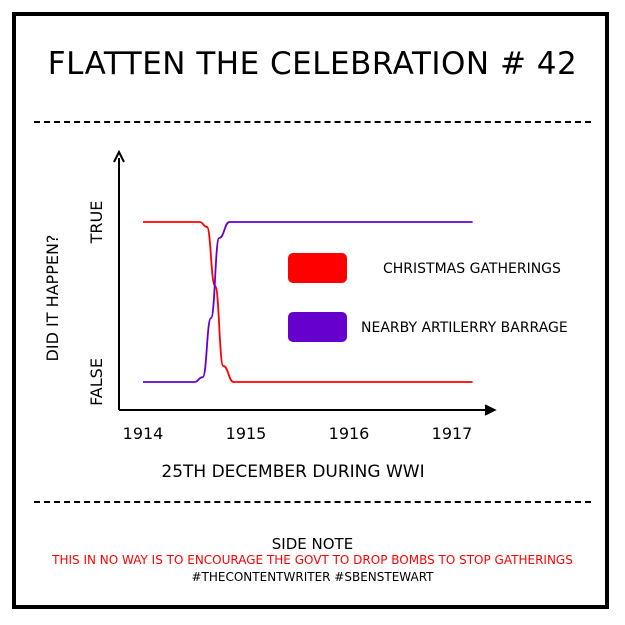 Image resolution: width=625 pixels, height=625 pixels. What do you see at coordinates (52, 298) in the screenshot?
I see `y-axis-title: DID IT HAPPEN?` at bounding box center [52, 298].